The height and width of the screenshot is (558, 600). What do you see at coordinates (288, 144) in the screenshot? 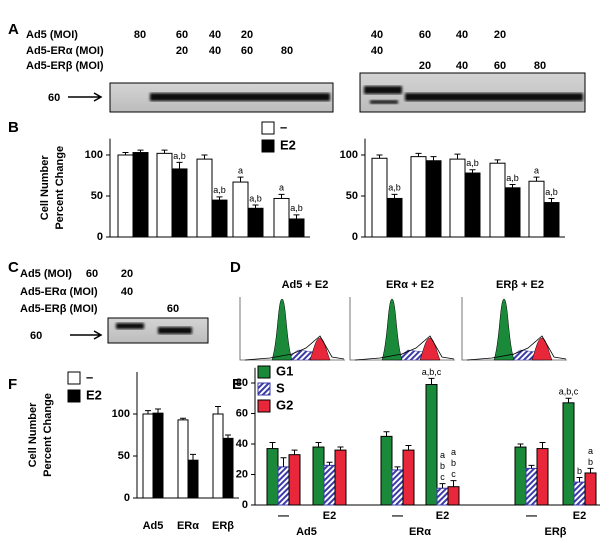
I see `legend-label: E2` at bounding box center [288, 144].